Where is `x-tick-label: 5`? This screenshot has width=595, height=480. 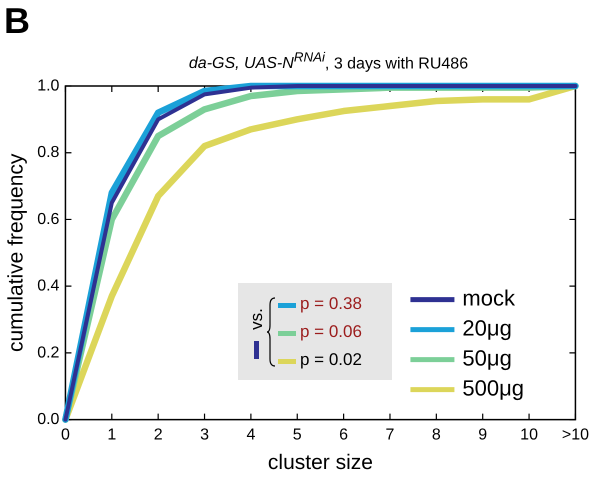
x-tick-label: 5 is located at coordinates (297, 435).